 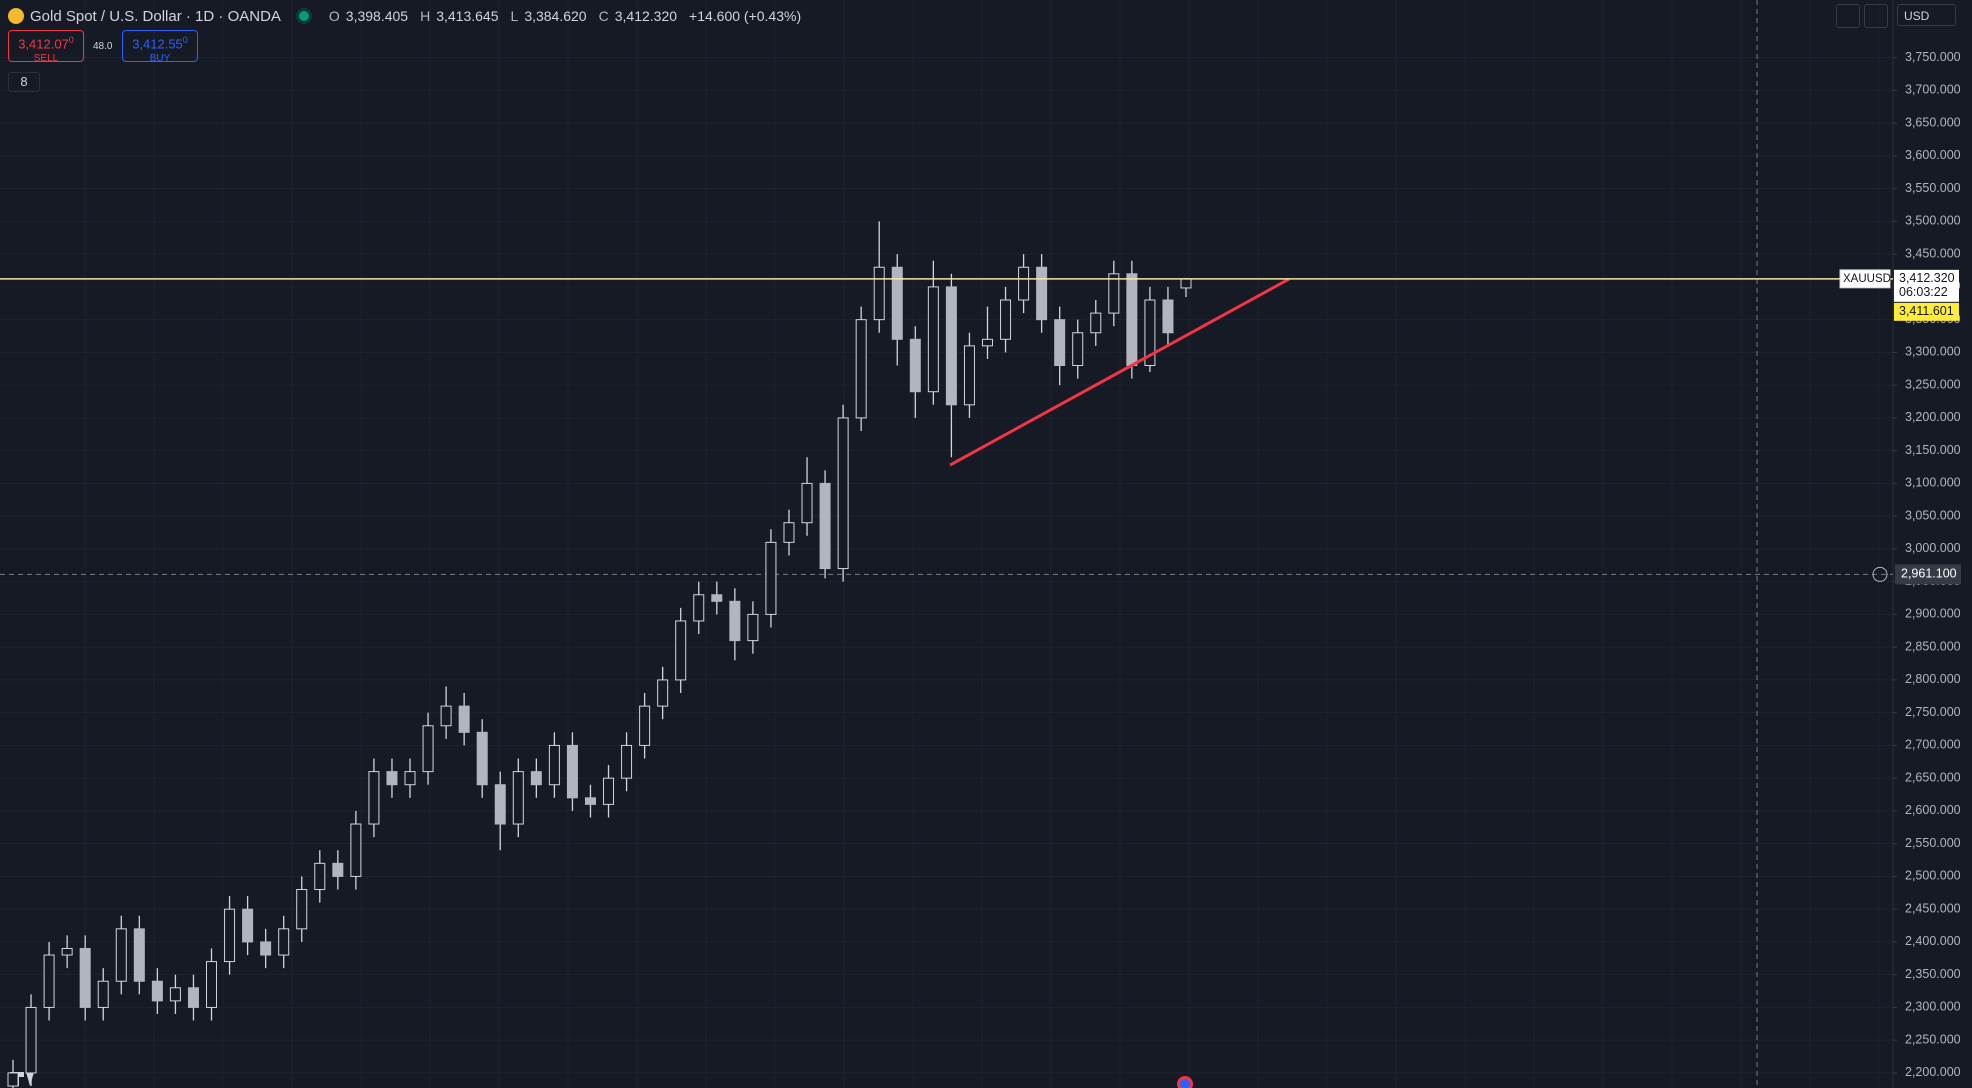 What do you see at coordinates (1933, 253) in the screenshot?
I see `y-tick-label: 3,450.000` at bounding box center [1933, 253].